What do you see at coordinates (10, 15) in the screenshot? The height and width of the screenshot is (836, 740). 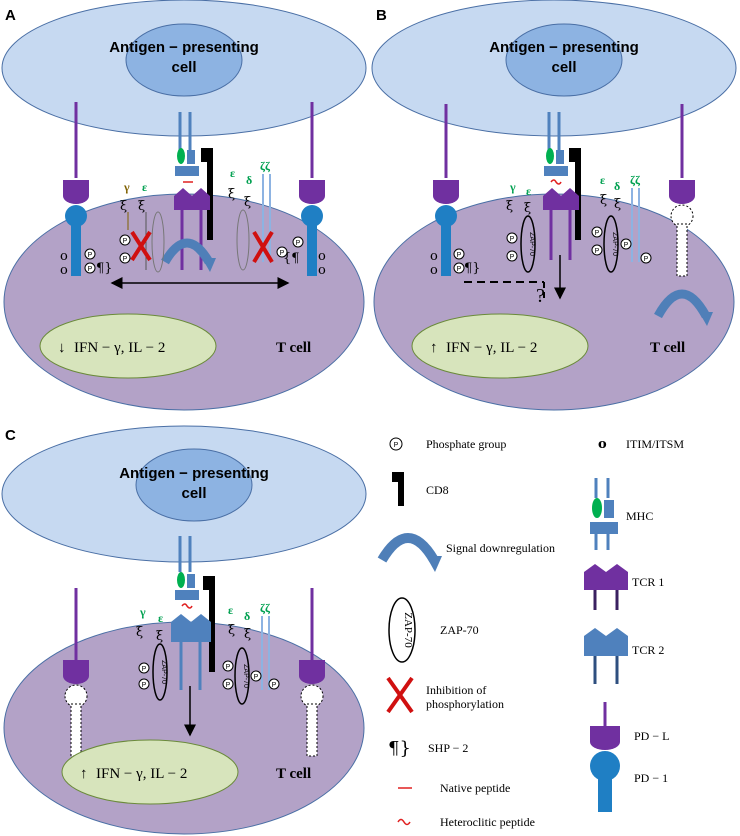 I see `panel-a-label: A` at bounding box center [10, 15].